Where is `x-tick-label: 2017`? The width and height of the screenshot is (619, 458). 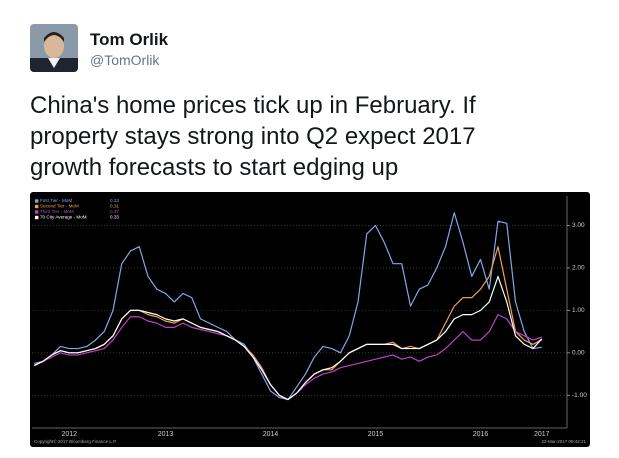 x-tick-label: 2017 is located at coordinates (542, 434).